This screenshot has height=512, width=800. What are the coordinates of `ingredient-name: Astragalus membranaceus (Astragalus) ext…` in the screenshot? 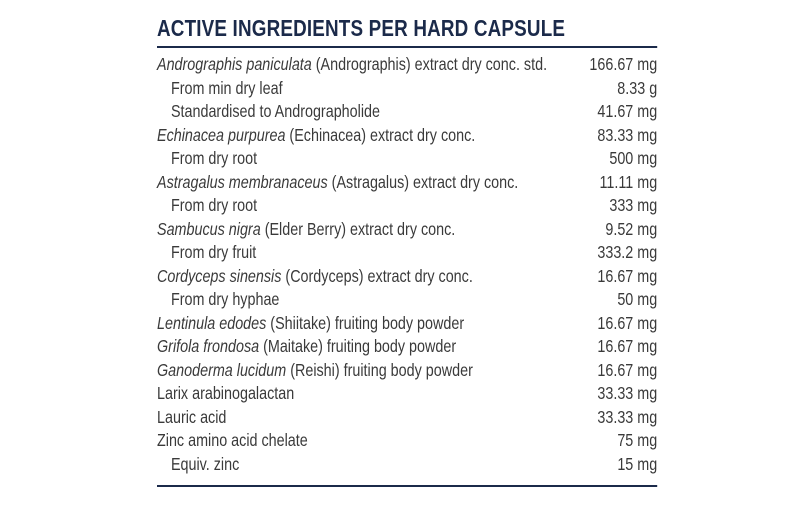 It's located at (337, 183).